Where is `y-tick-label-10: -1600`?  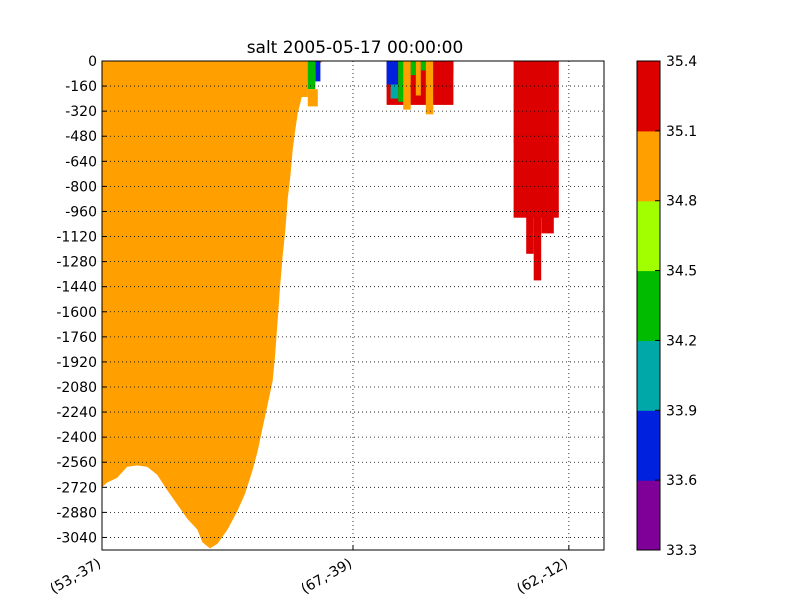
y-tick-label-10: -1600 is located at coordinates (76, 313).